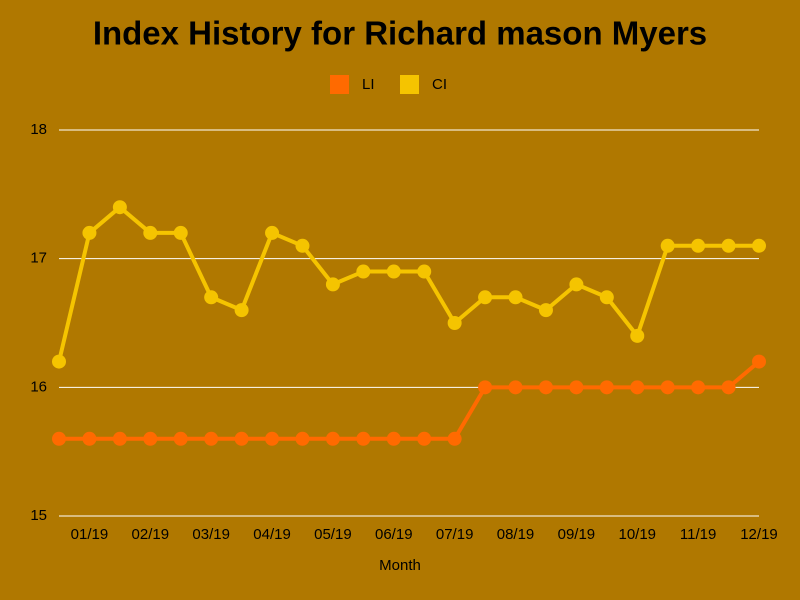 This screenshot has width=800, height=600. What do you see at coordinates (90, 534) in the screenshot?
I see `x-tick-label: 01/19` at bounding box center [90, 534].